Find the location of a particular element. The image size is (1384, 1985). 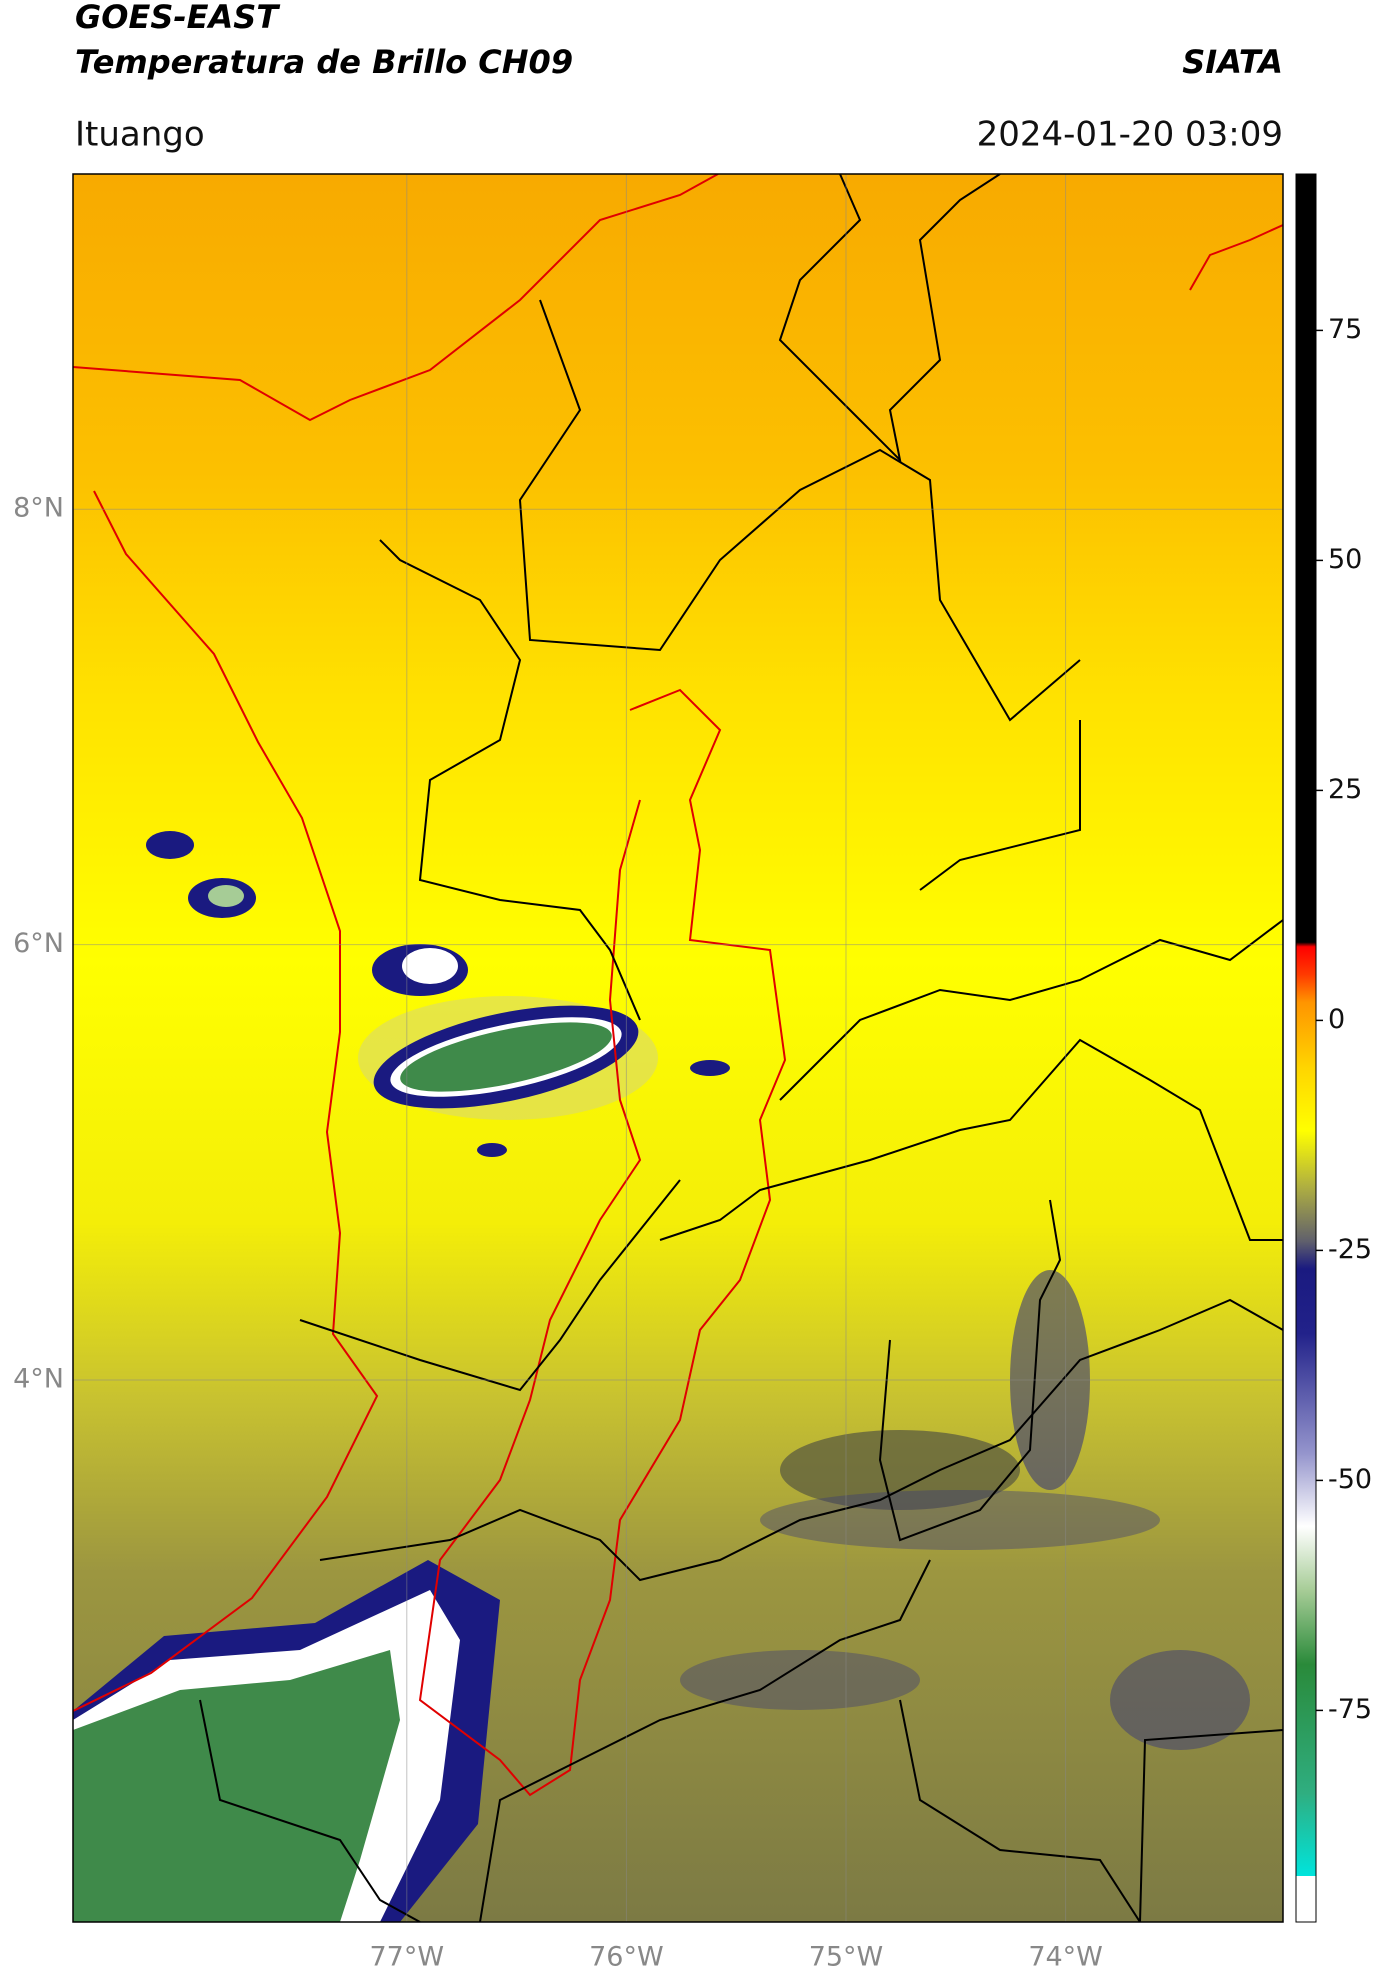

colorbar-tick-label: 0 is located at coordinates (1336, 1019).